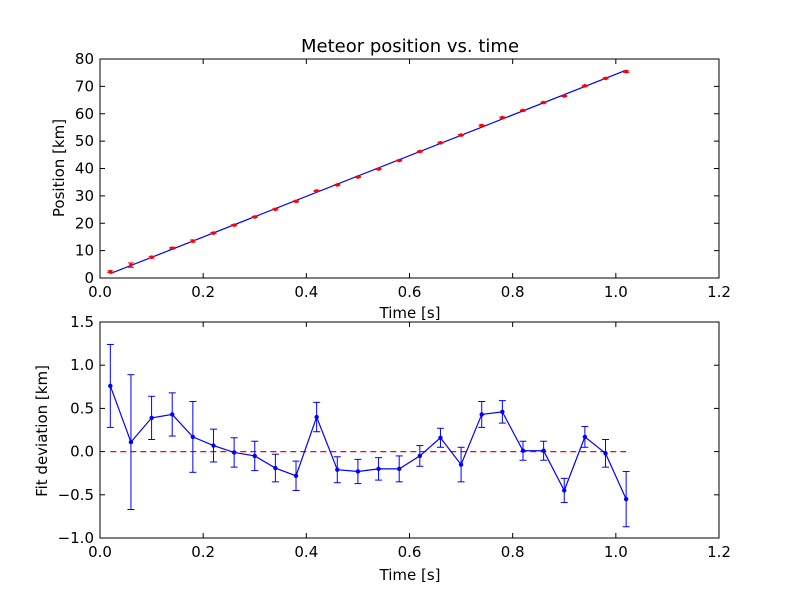  Describe the element at coordinates (84, 59) in the screenshot. I see `position-chart-ytick-label: 80` at that location.